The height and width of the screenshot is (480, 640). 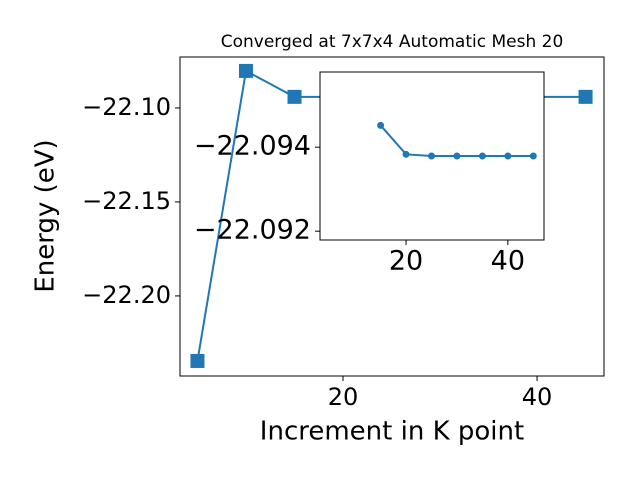 What do you see at coordinates (46, 215) in the screenshot?
I see `y-axis-label: Energy (eV)` at bounding box center [46, 215].